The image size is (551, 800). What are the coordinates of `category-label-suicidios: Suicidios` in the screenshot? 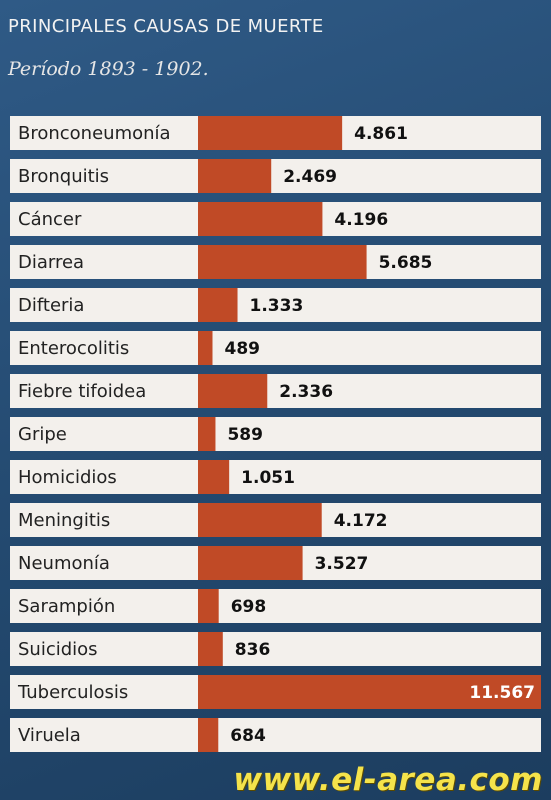 It's located at (58, 649).